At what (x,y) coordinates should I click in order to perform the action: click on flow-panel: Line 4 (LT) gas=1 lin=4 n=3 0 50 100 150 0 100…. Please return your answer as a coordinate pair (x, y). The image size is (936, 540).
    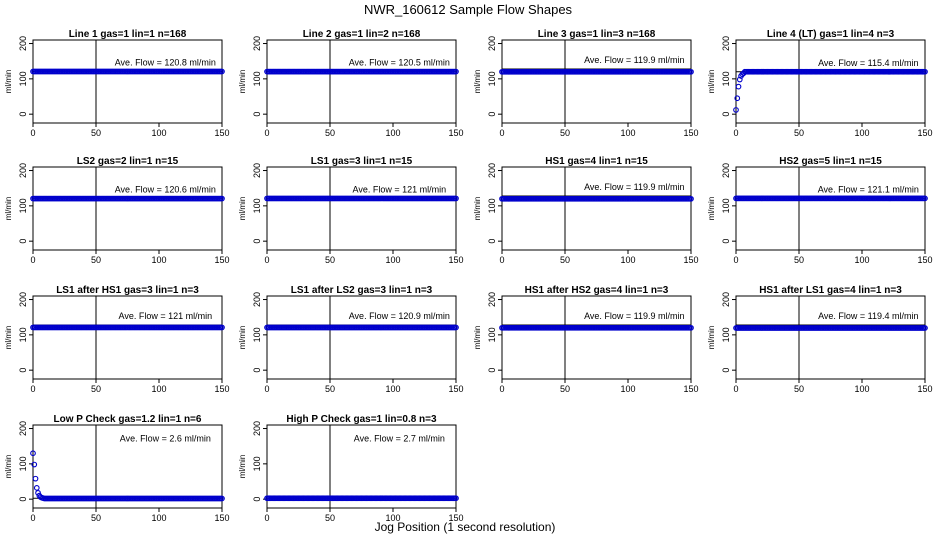
    Looking at the image, I should click on (820, 83).